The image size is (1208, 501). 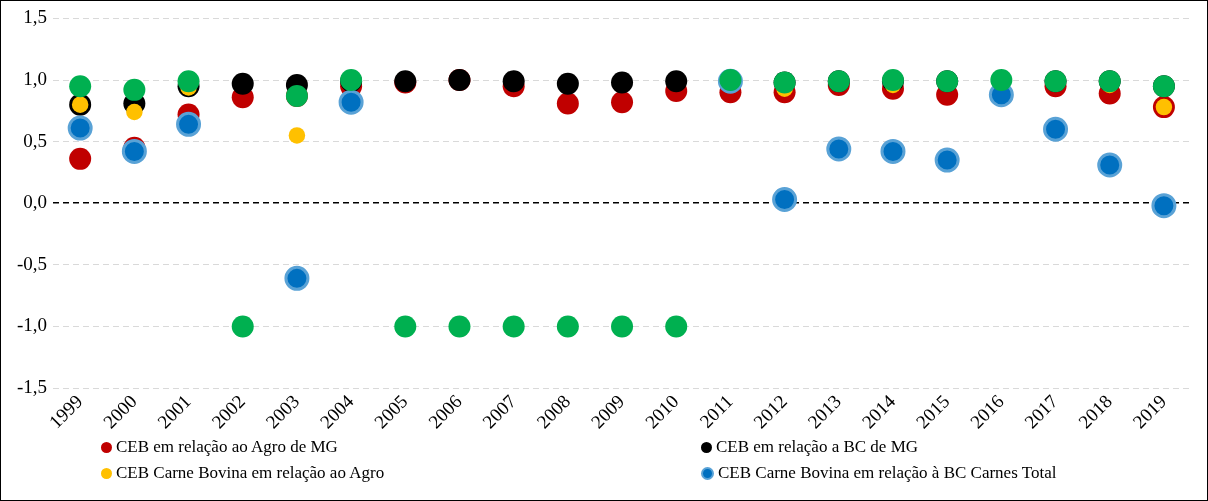 What do you see at coordinates (227, 447) in the screenshot?
I see `legend-label: CEB em relação ao Agro de MG` at bounding box center [227, 447].